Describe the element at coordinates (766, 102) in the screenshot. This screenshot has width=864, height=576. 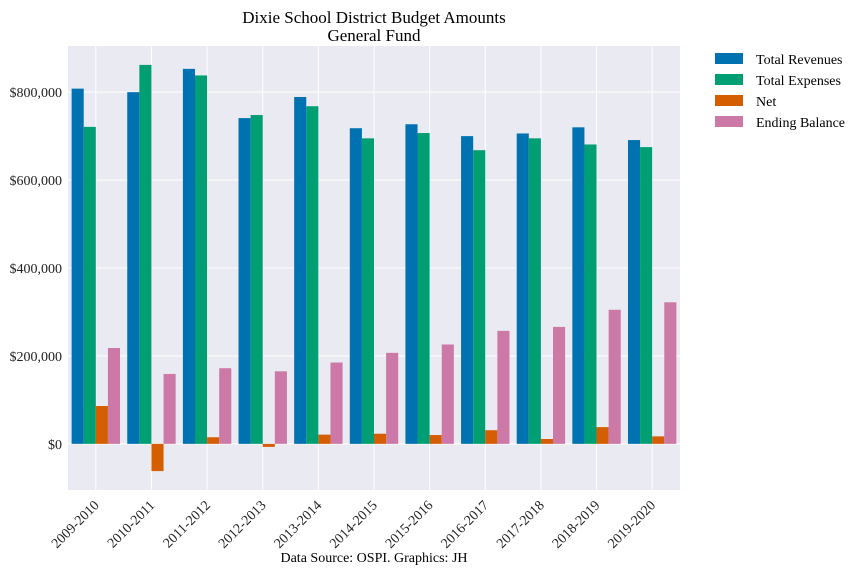
I see `legend-label: Net` at that location.